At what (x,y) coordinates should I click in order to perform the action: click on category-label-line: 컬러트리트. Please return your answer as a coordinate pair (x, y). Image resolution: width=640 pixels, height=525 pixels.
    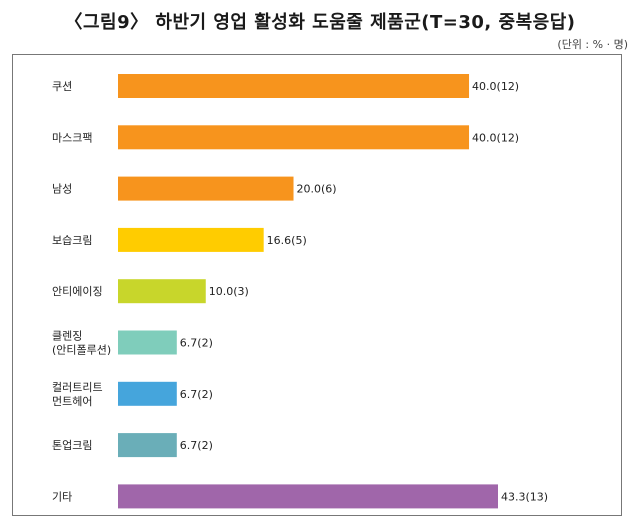
    Looking at the image, I should click on (77, 387).